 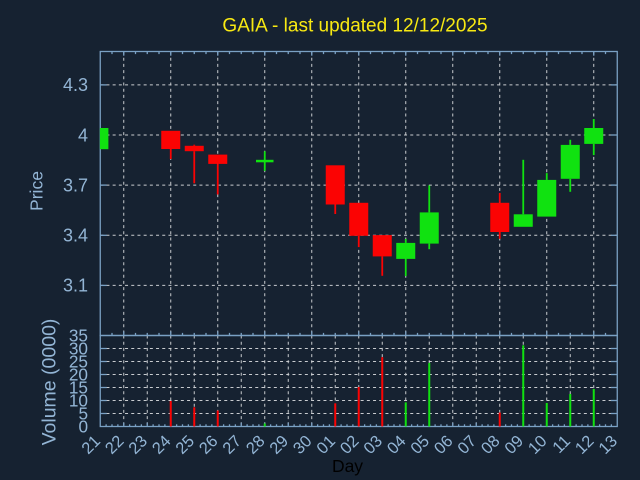 What do you see at coordinates (75, 236) in the screenshot?
I see `svg-text: 3.4` at bounding box center [75, 236].